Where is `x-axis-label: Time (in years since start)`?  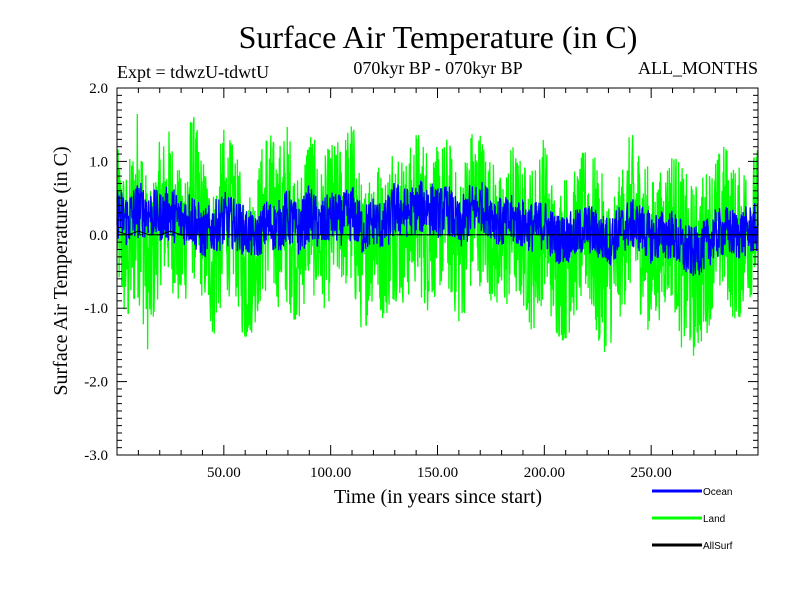
x-axis-label: Time (in years since start) is located at coordinates (438, 497).